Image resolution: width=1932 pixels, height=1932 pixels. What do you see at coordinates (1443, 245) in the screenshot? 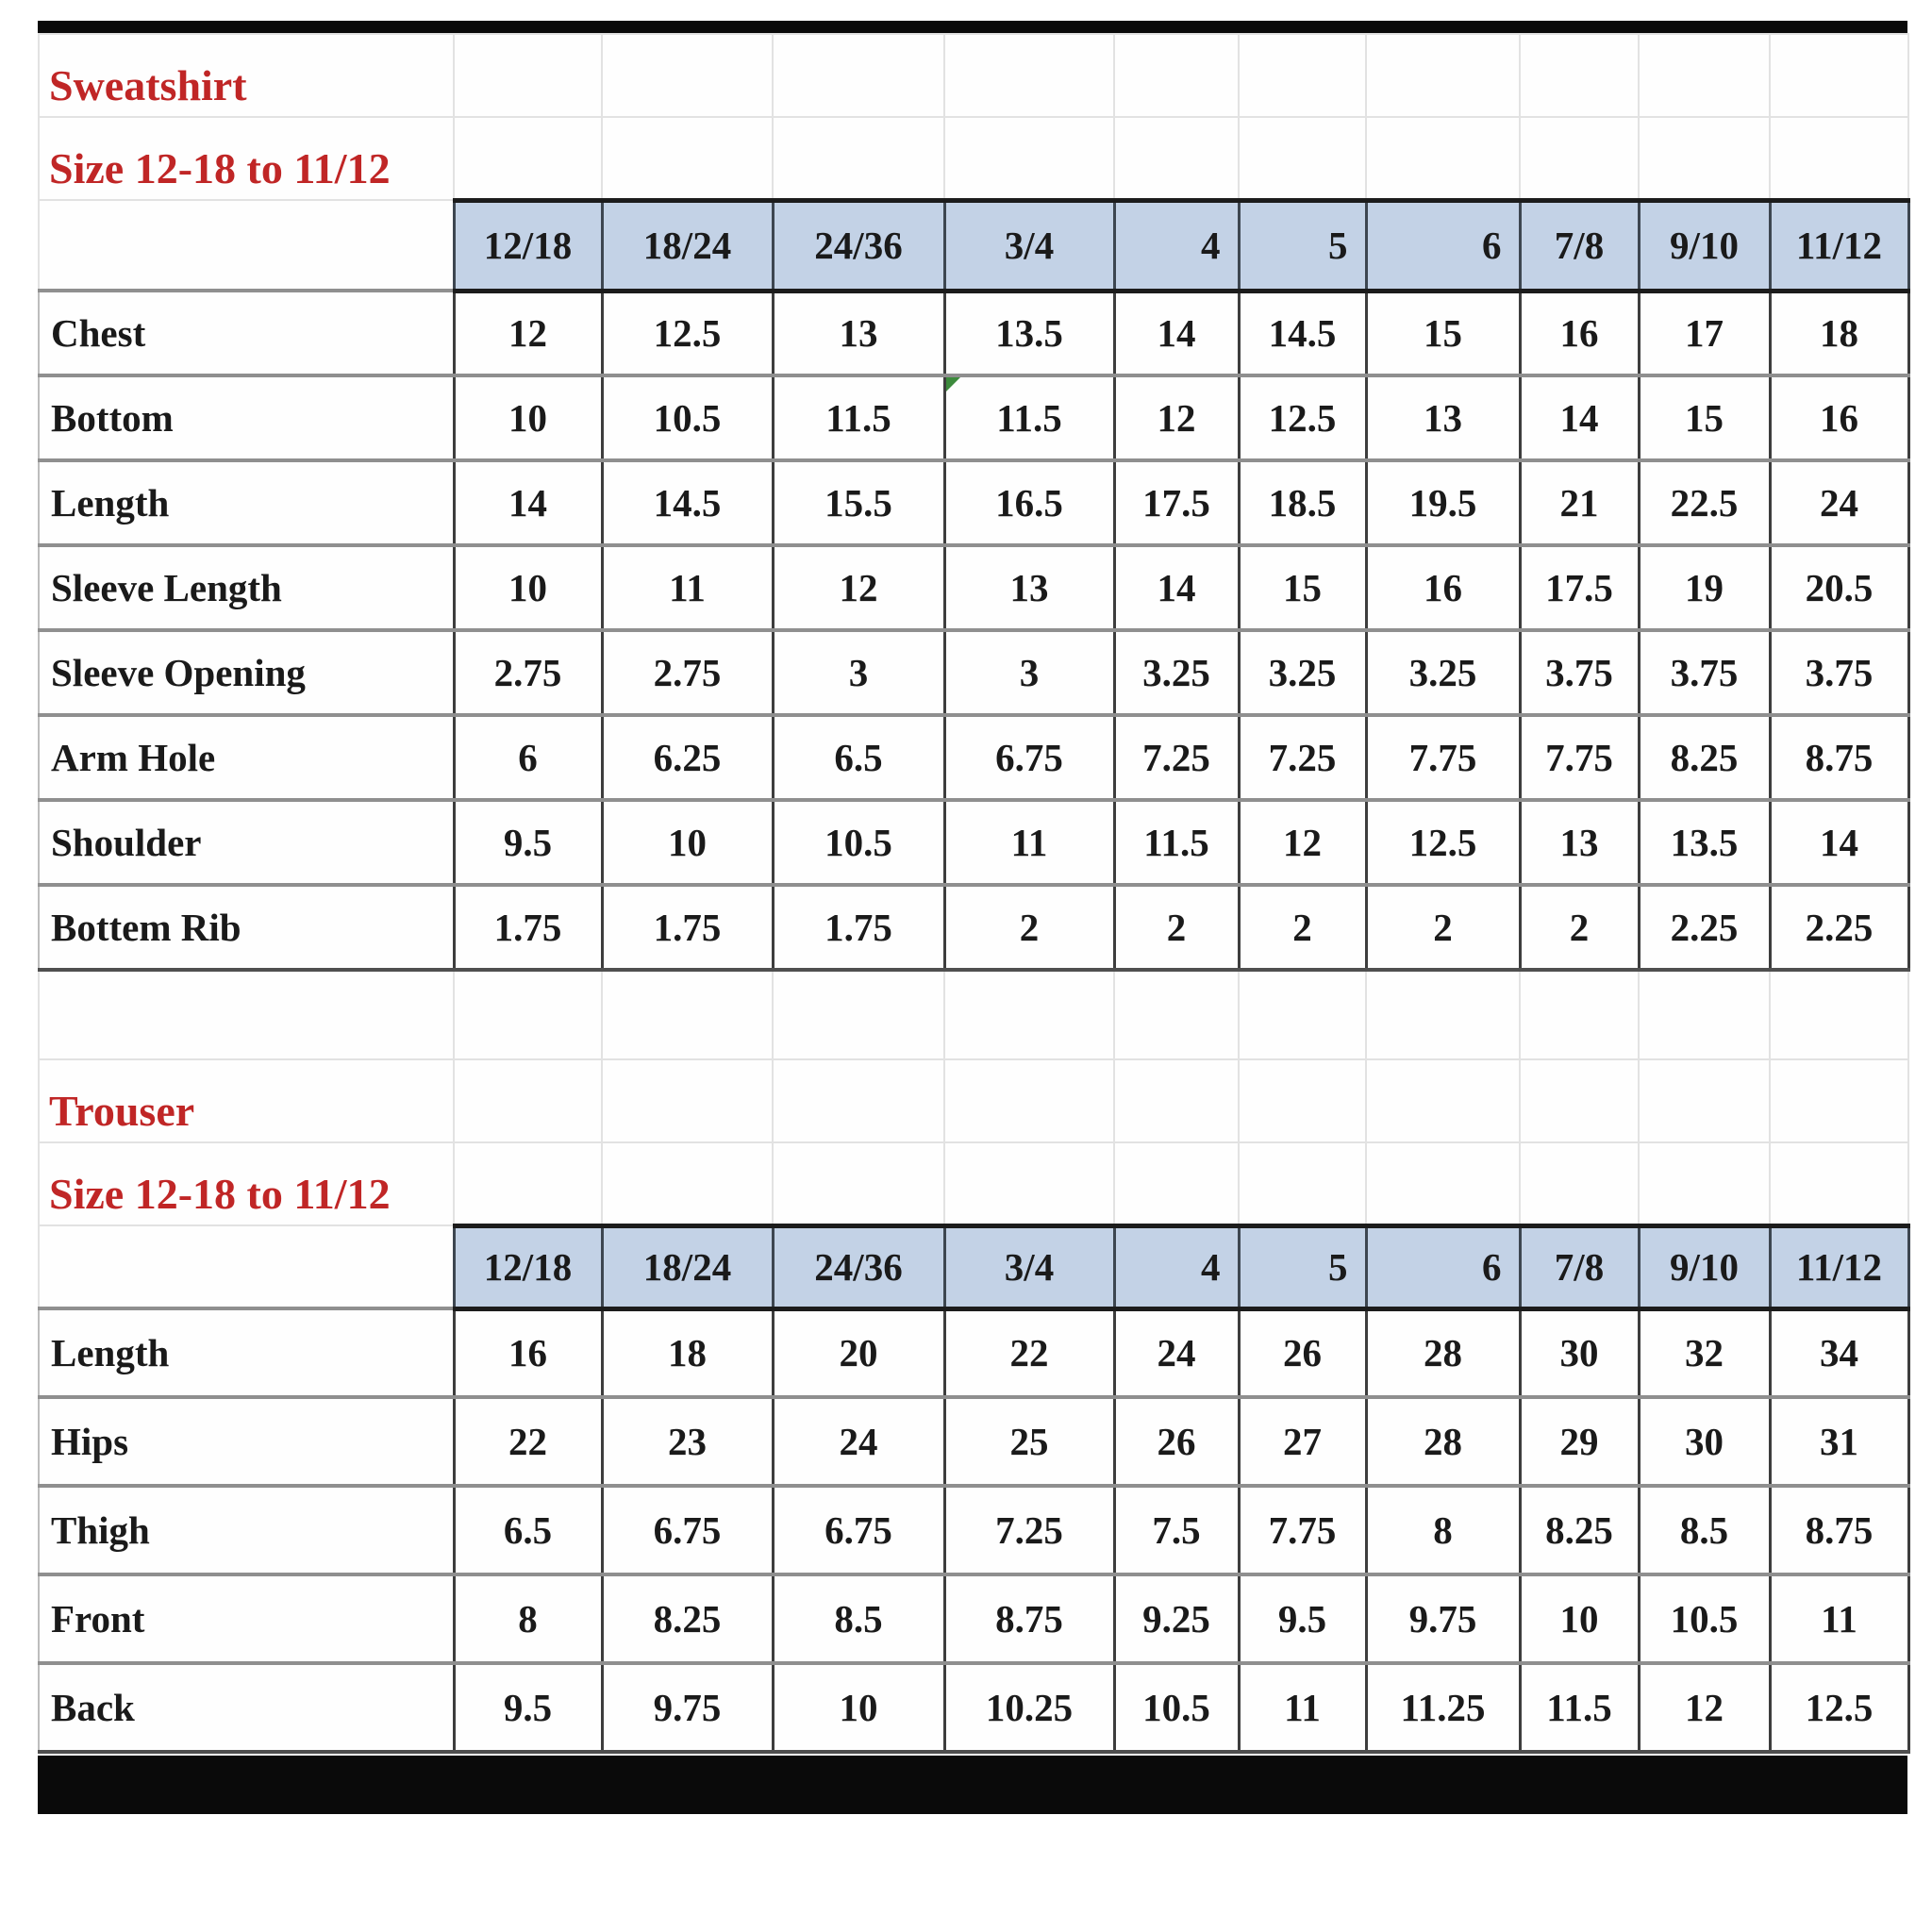
I see `size-column-header: 6` at bounding box center [1443, 245].